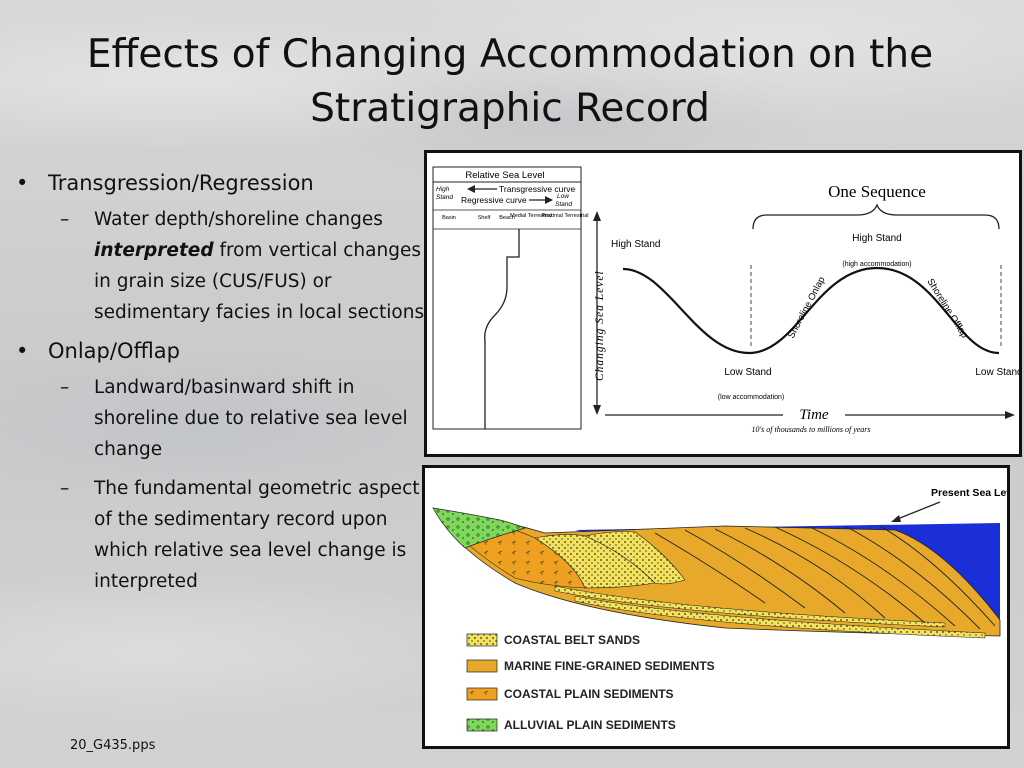 The image size is (1024, 768). I want to click on high-accommodation-label: (high accommodation), so click(876, 264).